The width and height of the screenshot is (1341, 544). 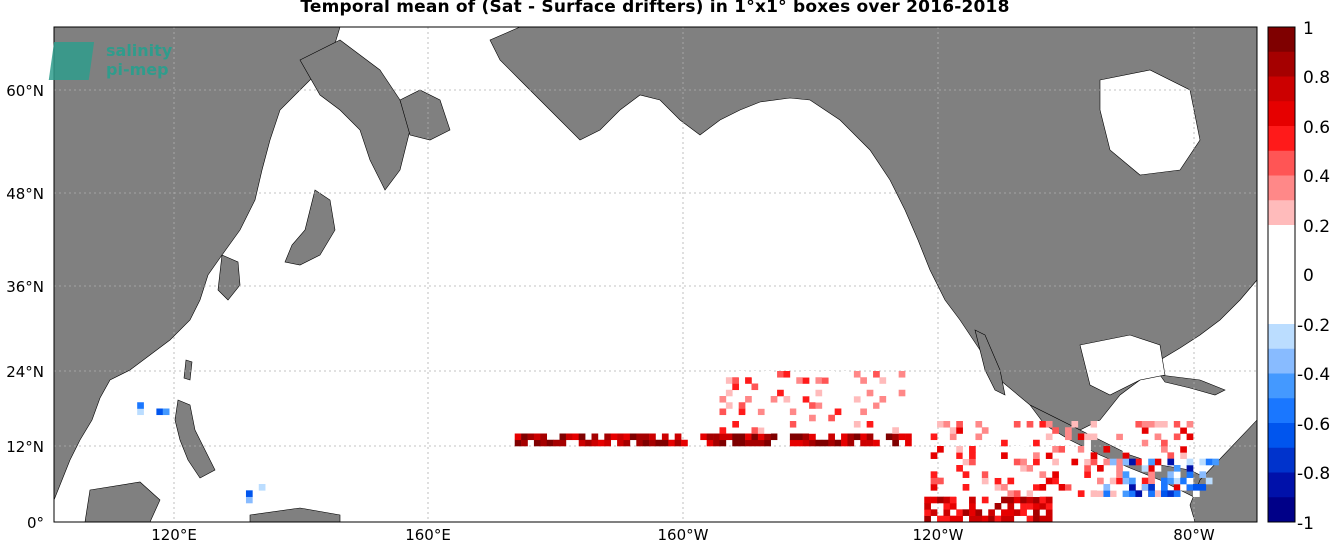 What do you see at coordinates (295, 514) in the screenshot?
I see `new-guinea-island` at bounding box center [295, 514].